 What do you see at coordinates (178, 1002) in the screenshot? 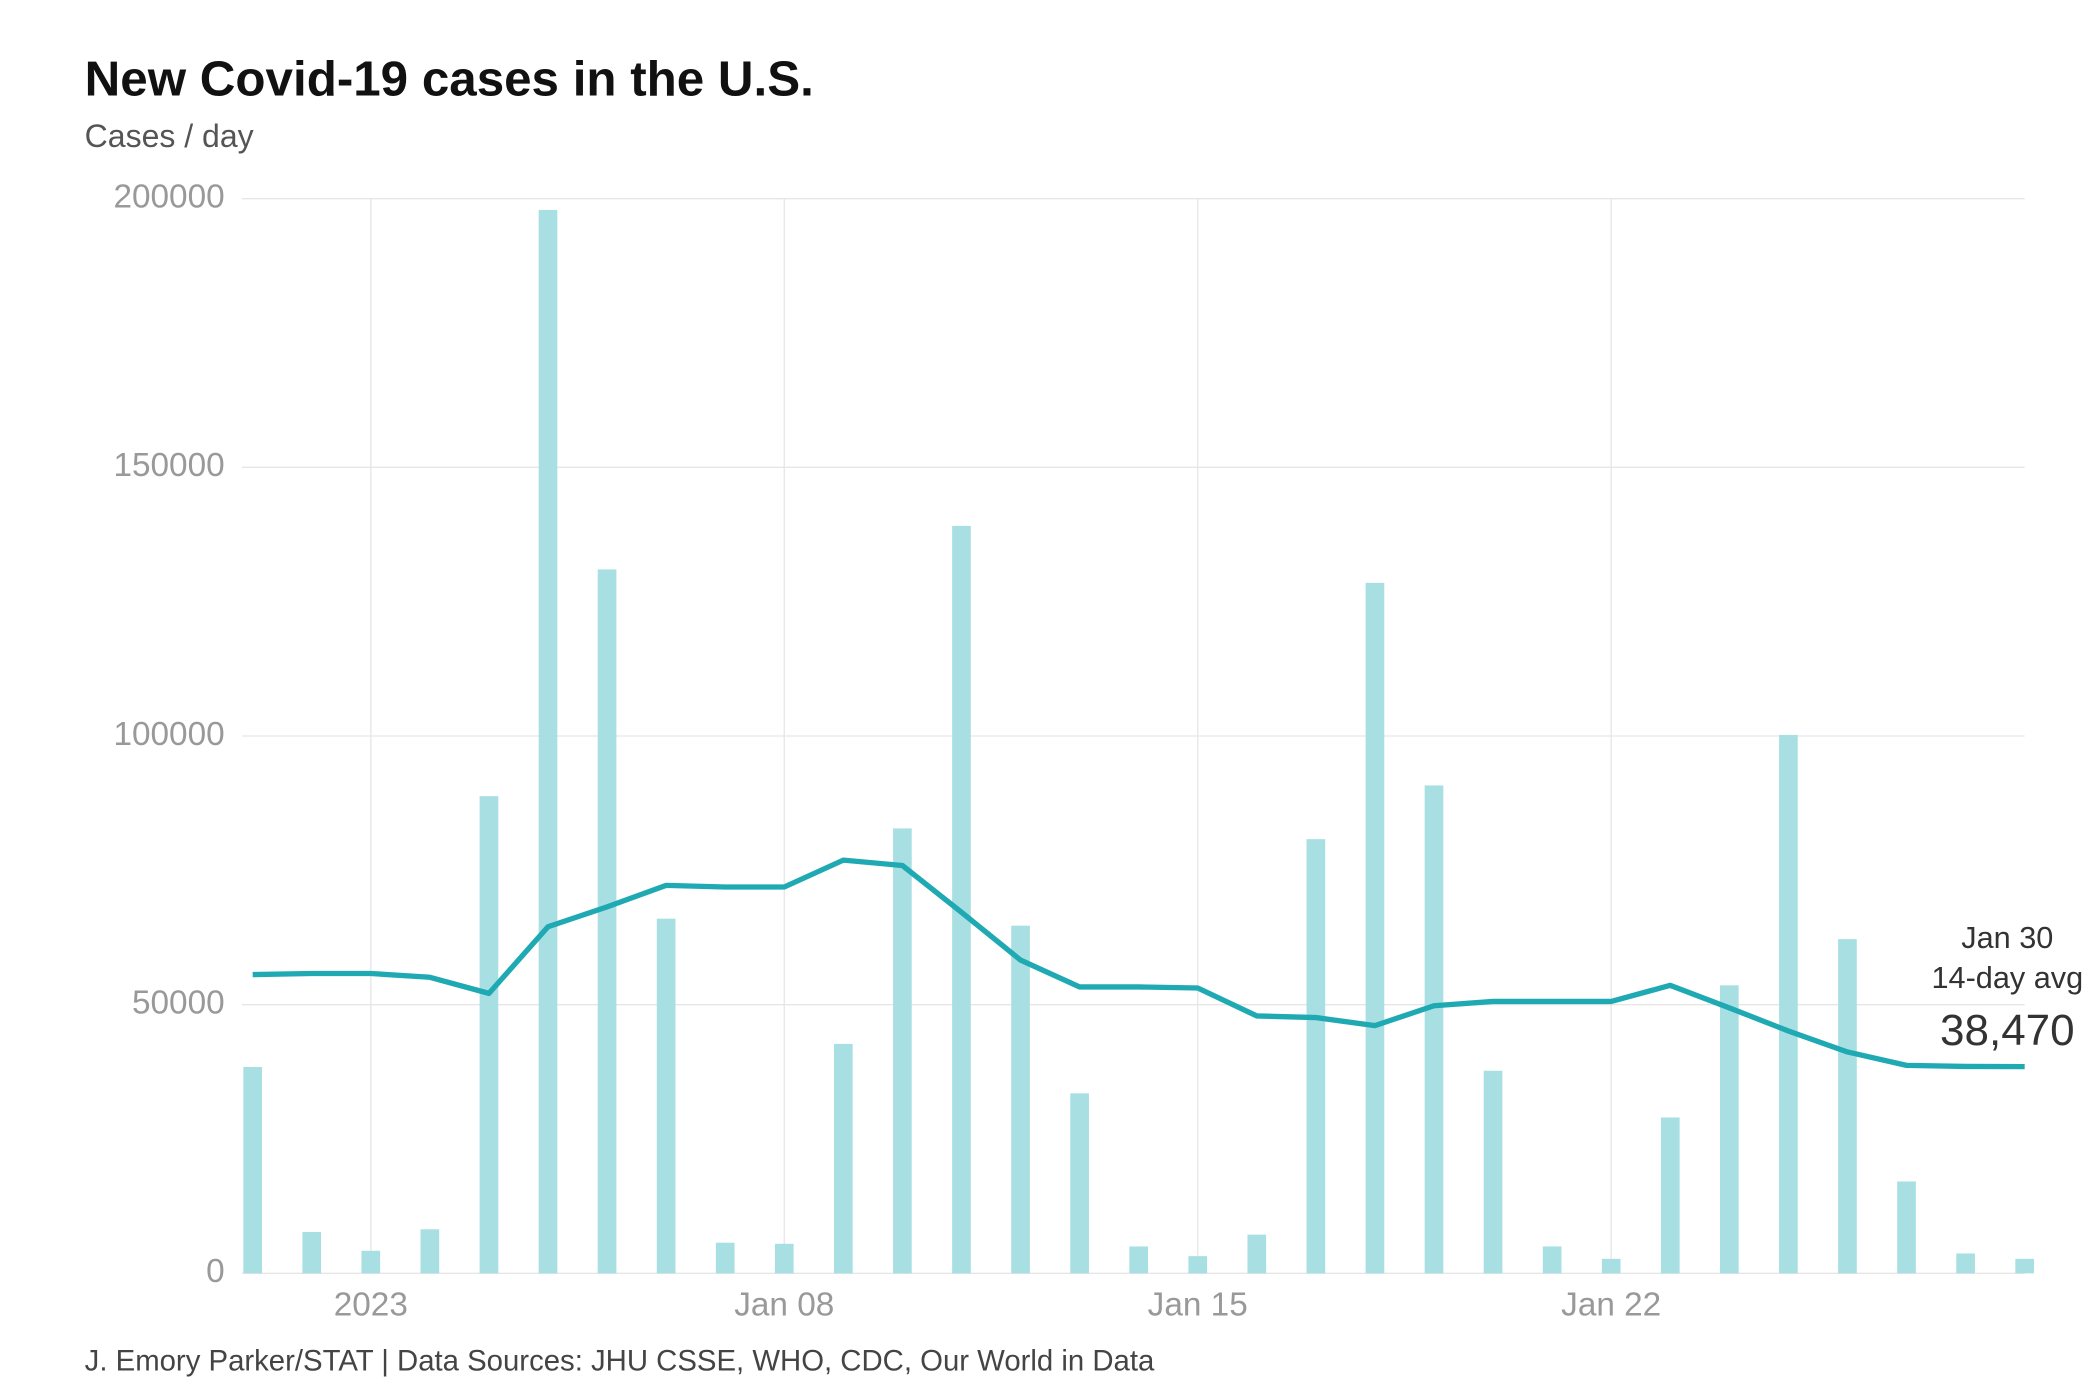
I see `y-tick-label: 50000` at bounding box center [178, 1002].